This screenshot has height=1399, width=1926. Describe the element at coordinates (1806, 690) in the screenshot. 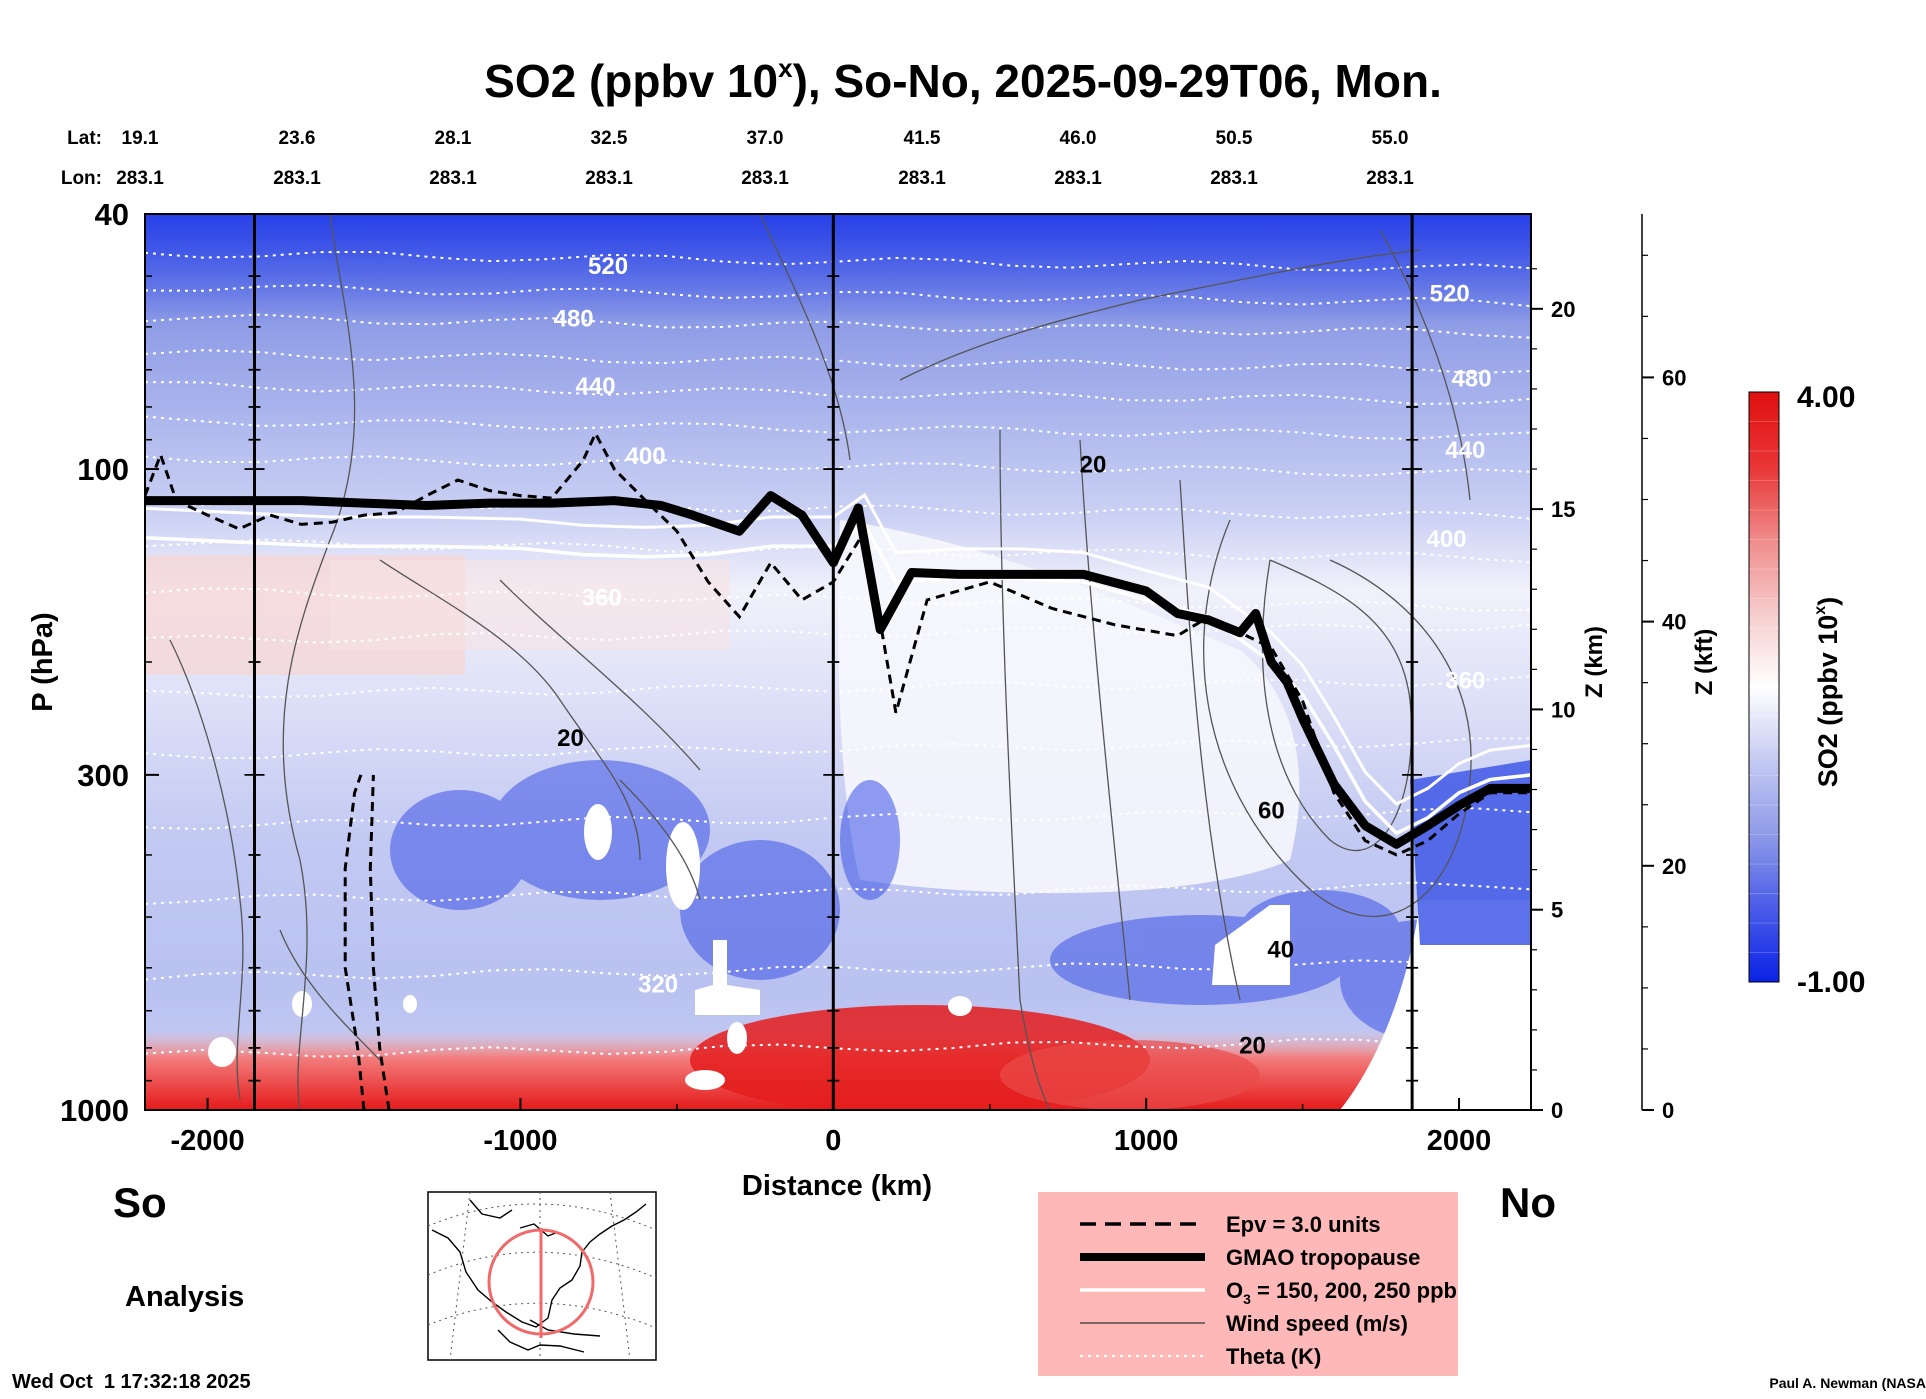

I see `colorbar: 4.00 -1.00 SO2 (ppbv 10x)` at that location.